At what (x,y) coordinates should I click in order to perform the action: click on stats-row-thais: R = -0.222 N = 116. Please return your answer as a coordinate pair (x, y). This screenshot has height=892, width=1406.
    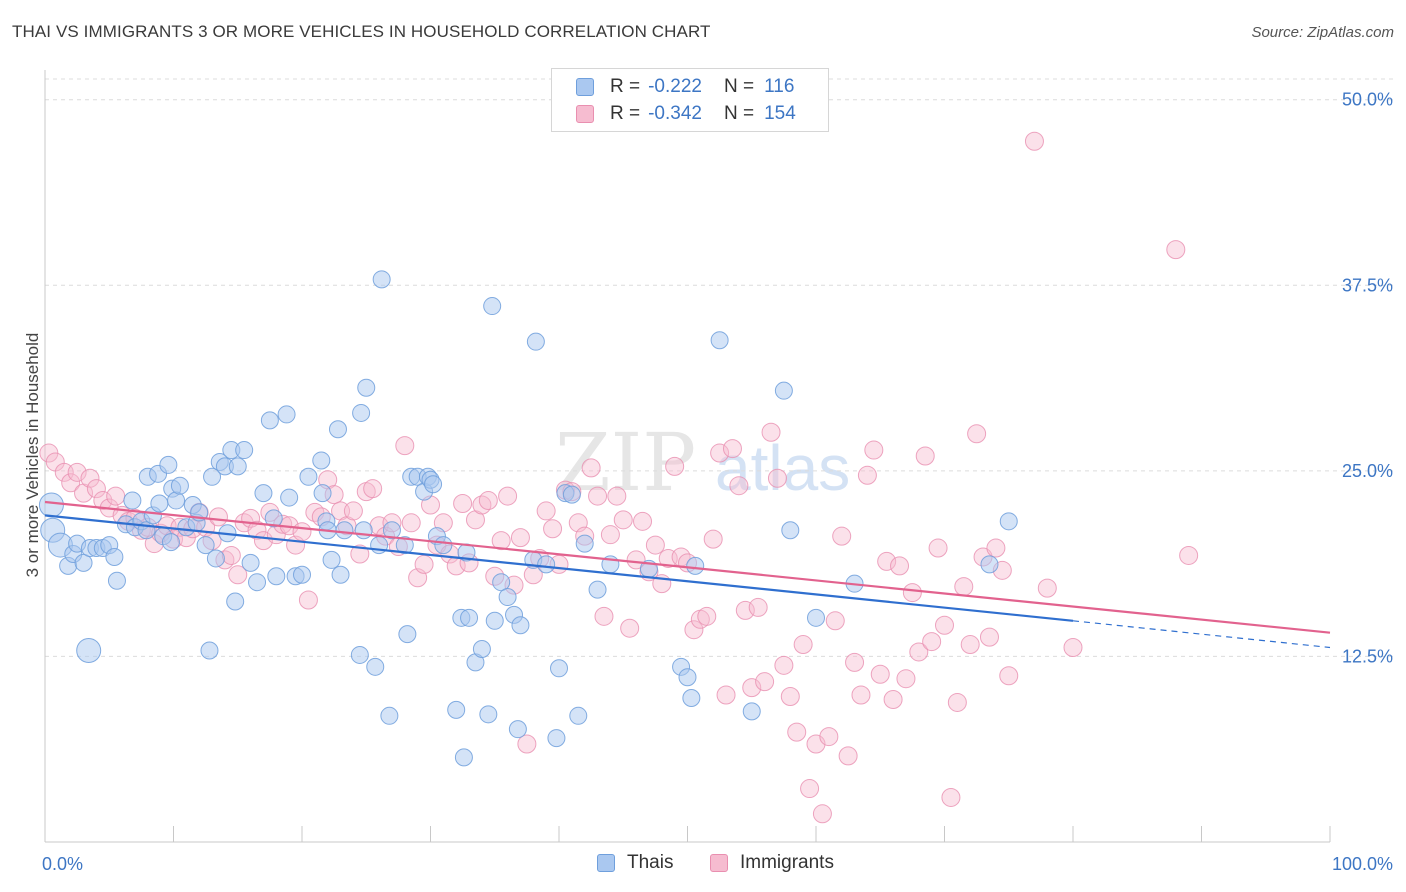
    Looking at the image, I should click on (685, 87).